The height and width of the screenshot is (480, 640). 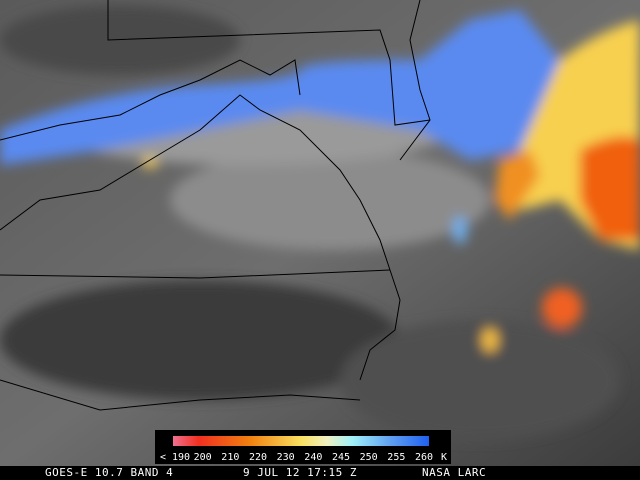 I want to click on legend-unit: K, so click(x=444, y=457).